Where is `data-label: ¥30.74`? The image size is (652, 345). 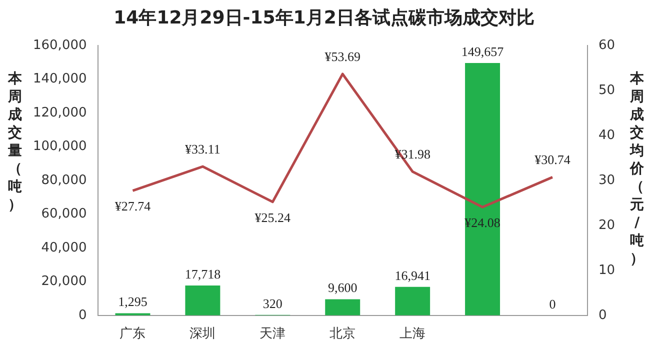
data-label: ¥30.74 is located at coordinates (552, 160).